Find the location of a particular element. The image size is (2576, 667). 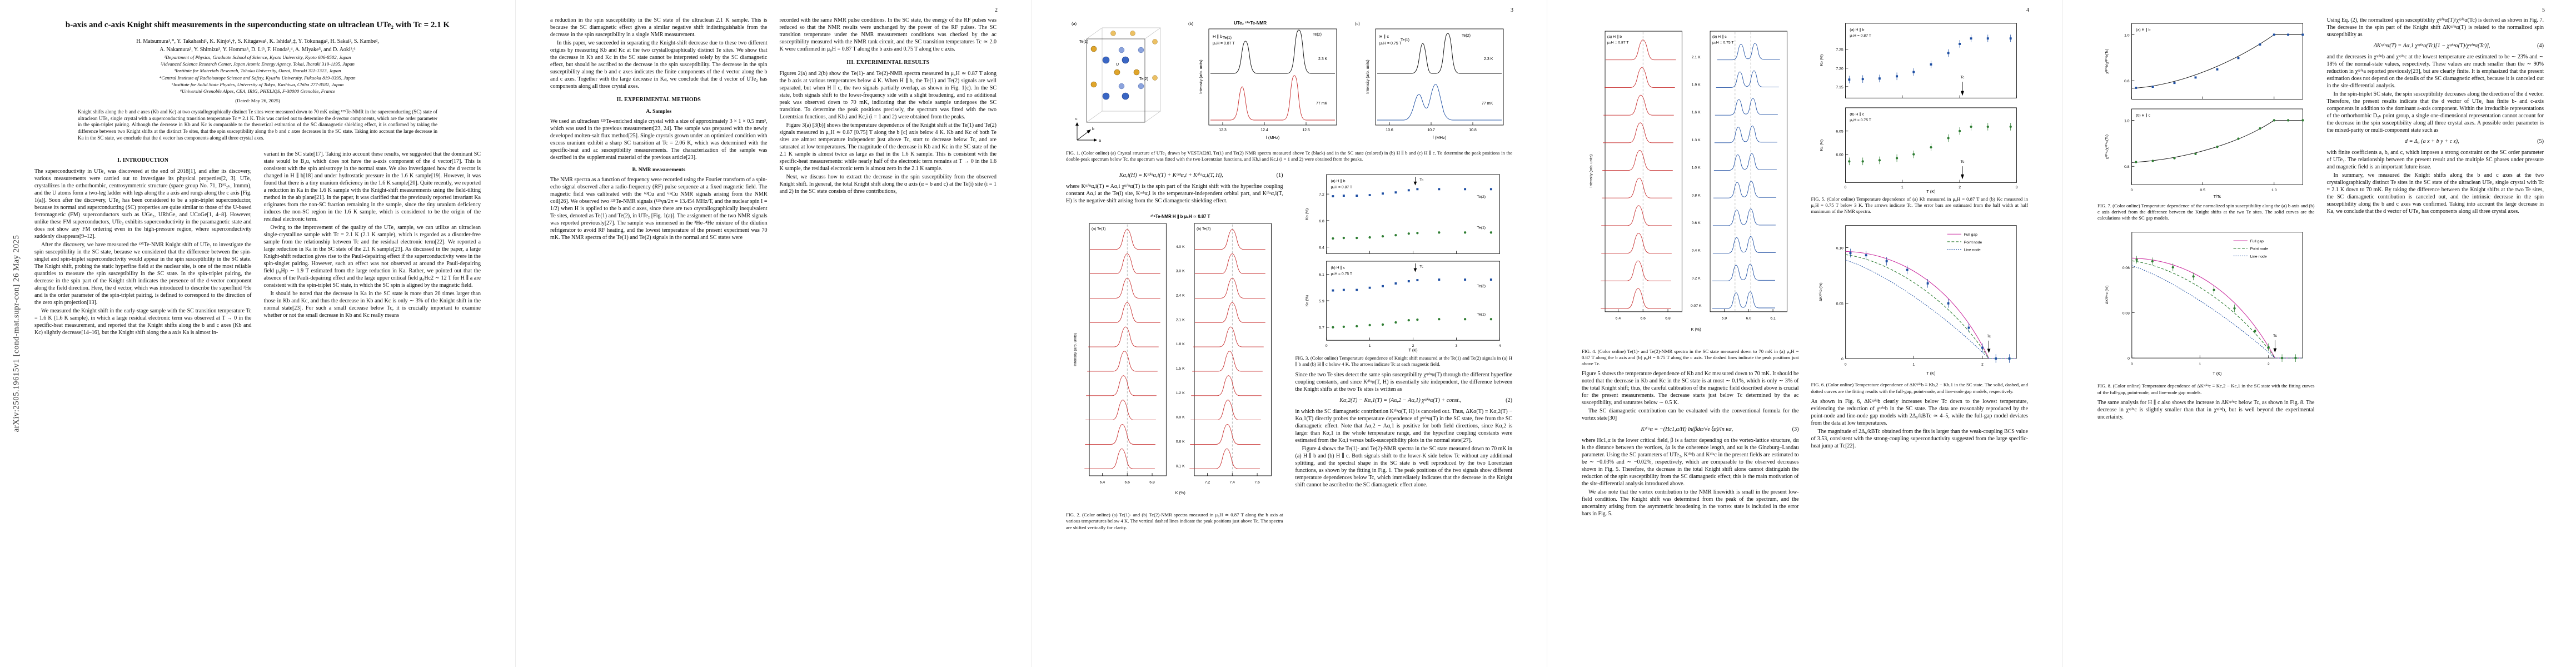

fig1-field-b2-label: μ₀H = 0.87 T is located at coordinates (1224, 44).